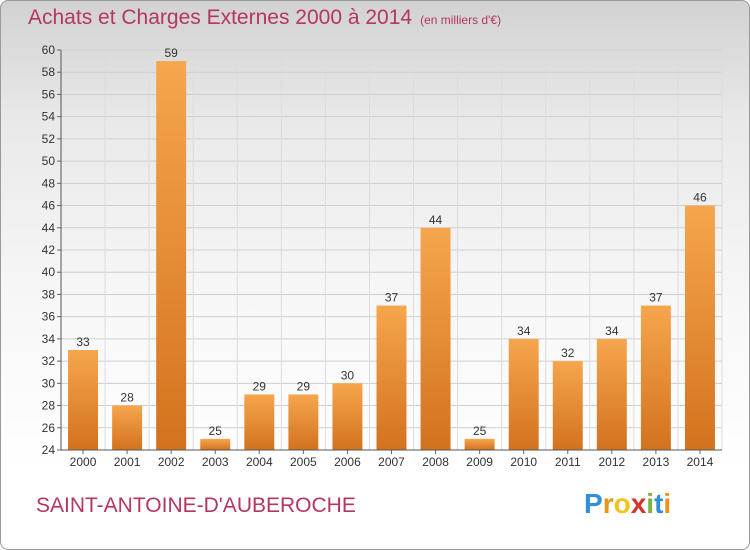  Describe the element at coordinates (49, 206) in the screenshot. I see `y-tick-label: 46` at that location.